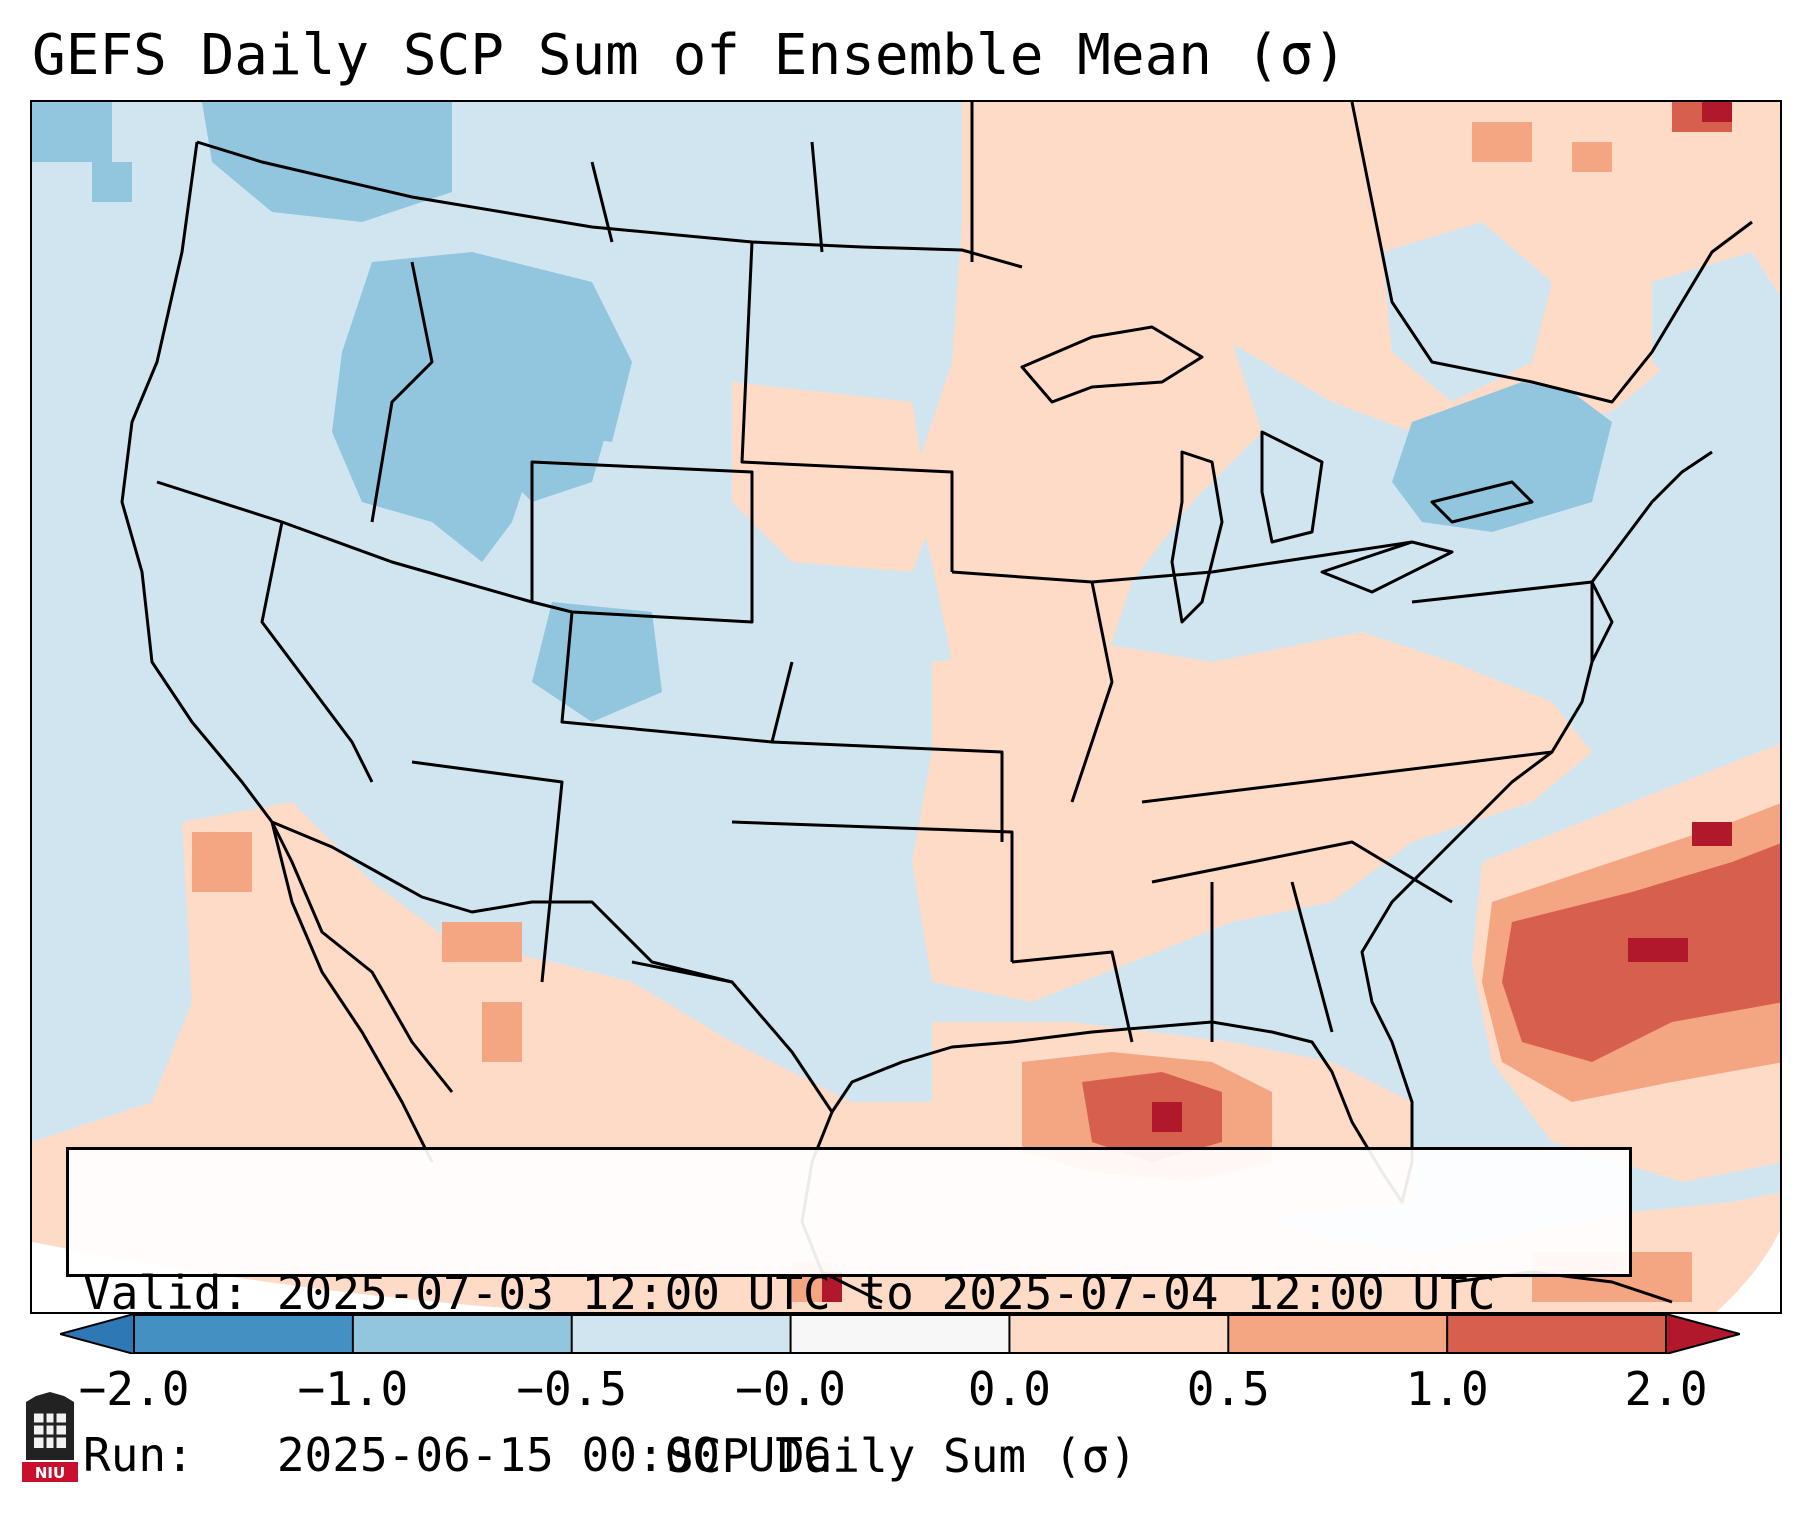 This screenshot has height=1536, width=1803. What do you see at coordinates (1467, 312) in the screenshot?
I see `canada-east-blue-patch` at bounding box center [1467, 312].